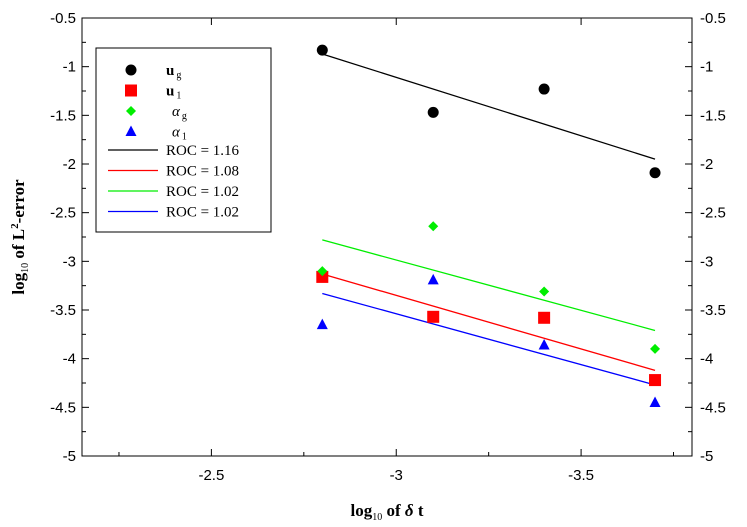  Describe the element at coordinates (63, 407) in the screenshot. I see `y-tick-label-left: -4.5` at that location.